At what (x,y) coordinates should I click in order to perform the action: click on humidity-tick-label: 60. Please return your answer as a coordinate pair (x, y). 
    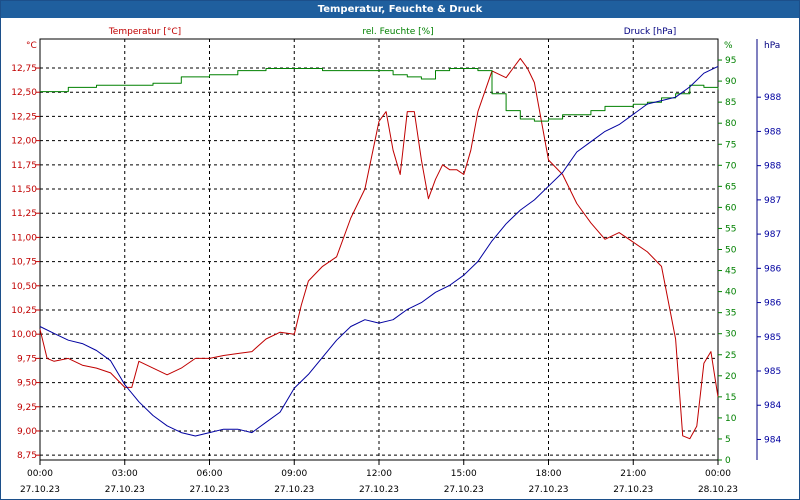
    Looking at the image, I should click on (731, 208).